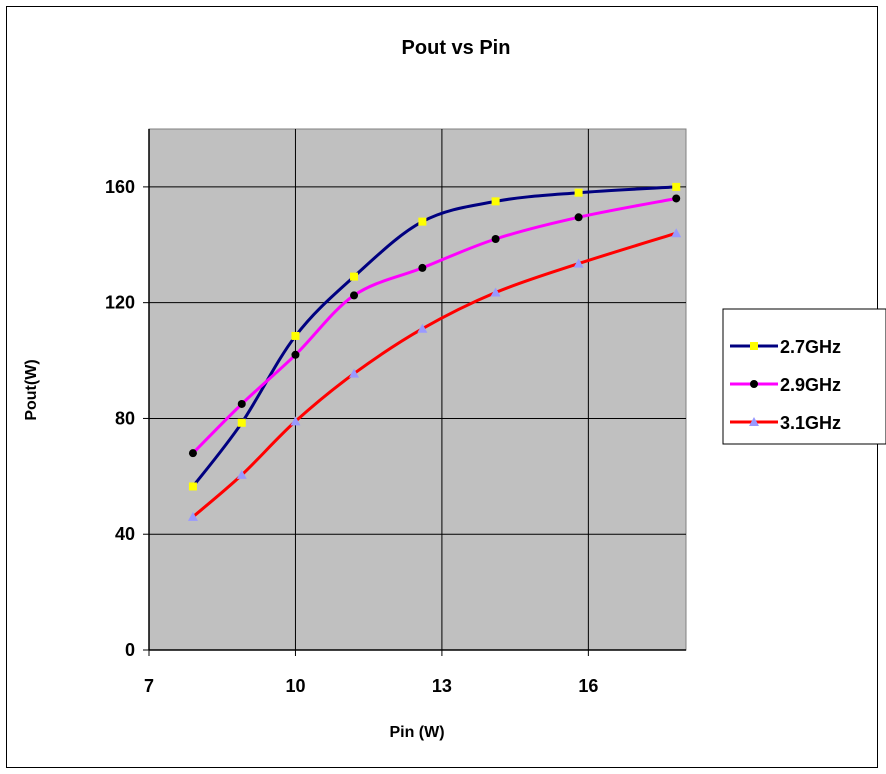 This screenshot has width=886, height=774. I want to click on legend-entry-2-7ghz: 2.7GHz, so click(785, 347).